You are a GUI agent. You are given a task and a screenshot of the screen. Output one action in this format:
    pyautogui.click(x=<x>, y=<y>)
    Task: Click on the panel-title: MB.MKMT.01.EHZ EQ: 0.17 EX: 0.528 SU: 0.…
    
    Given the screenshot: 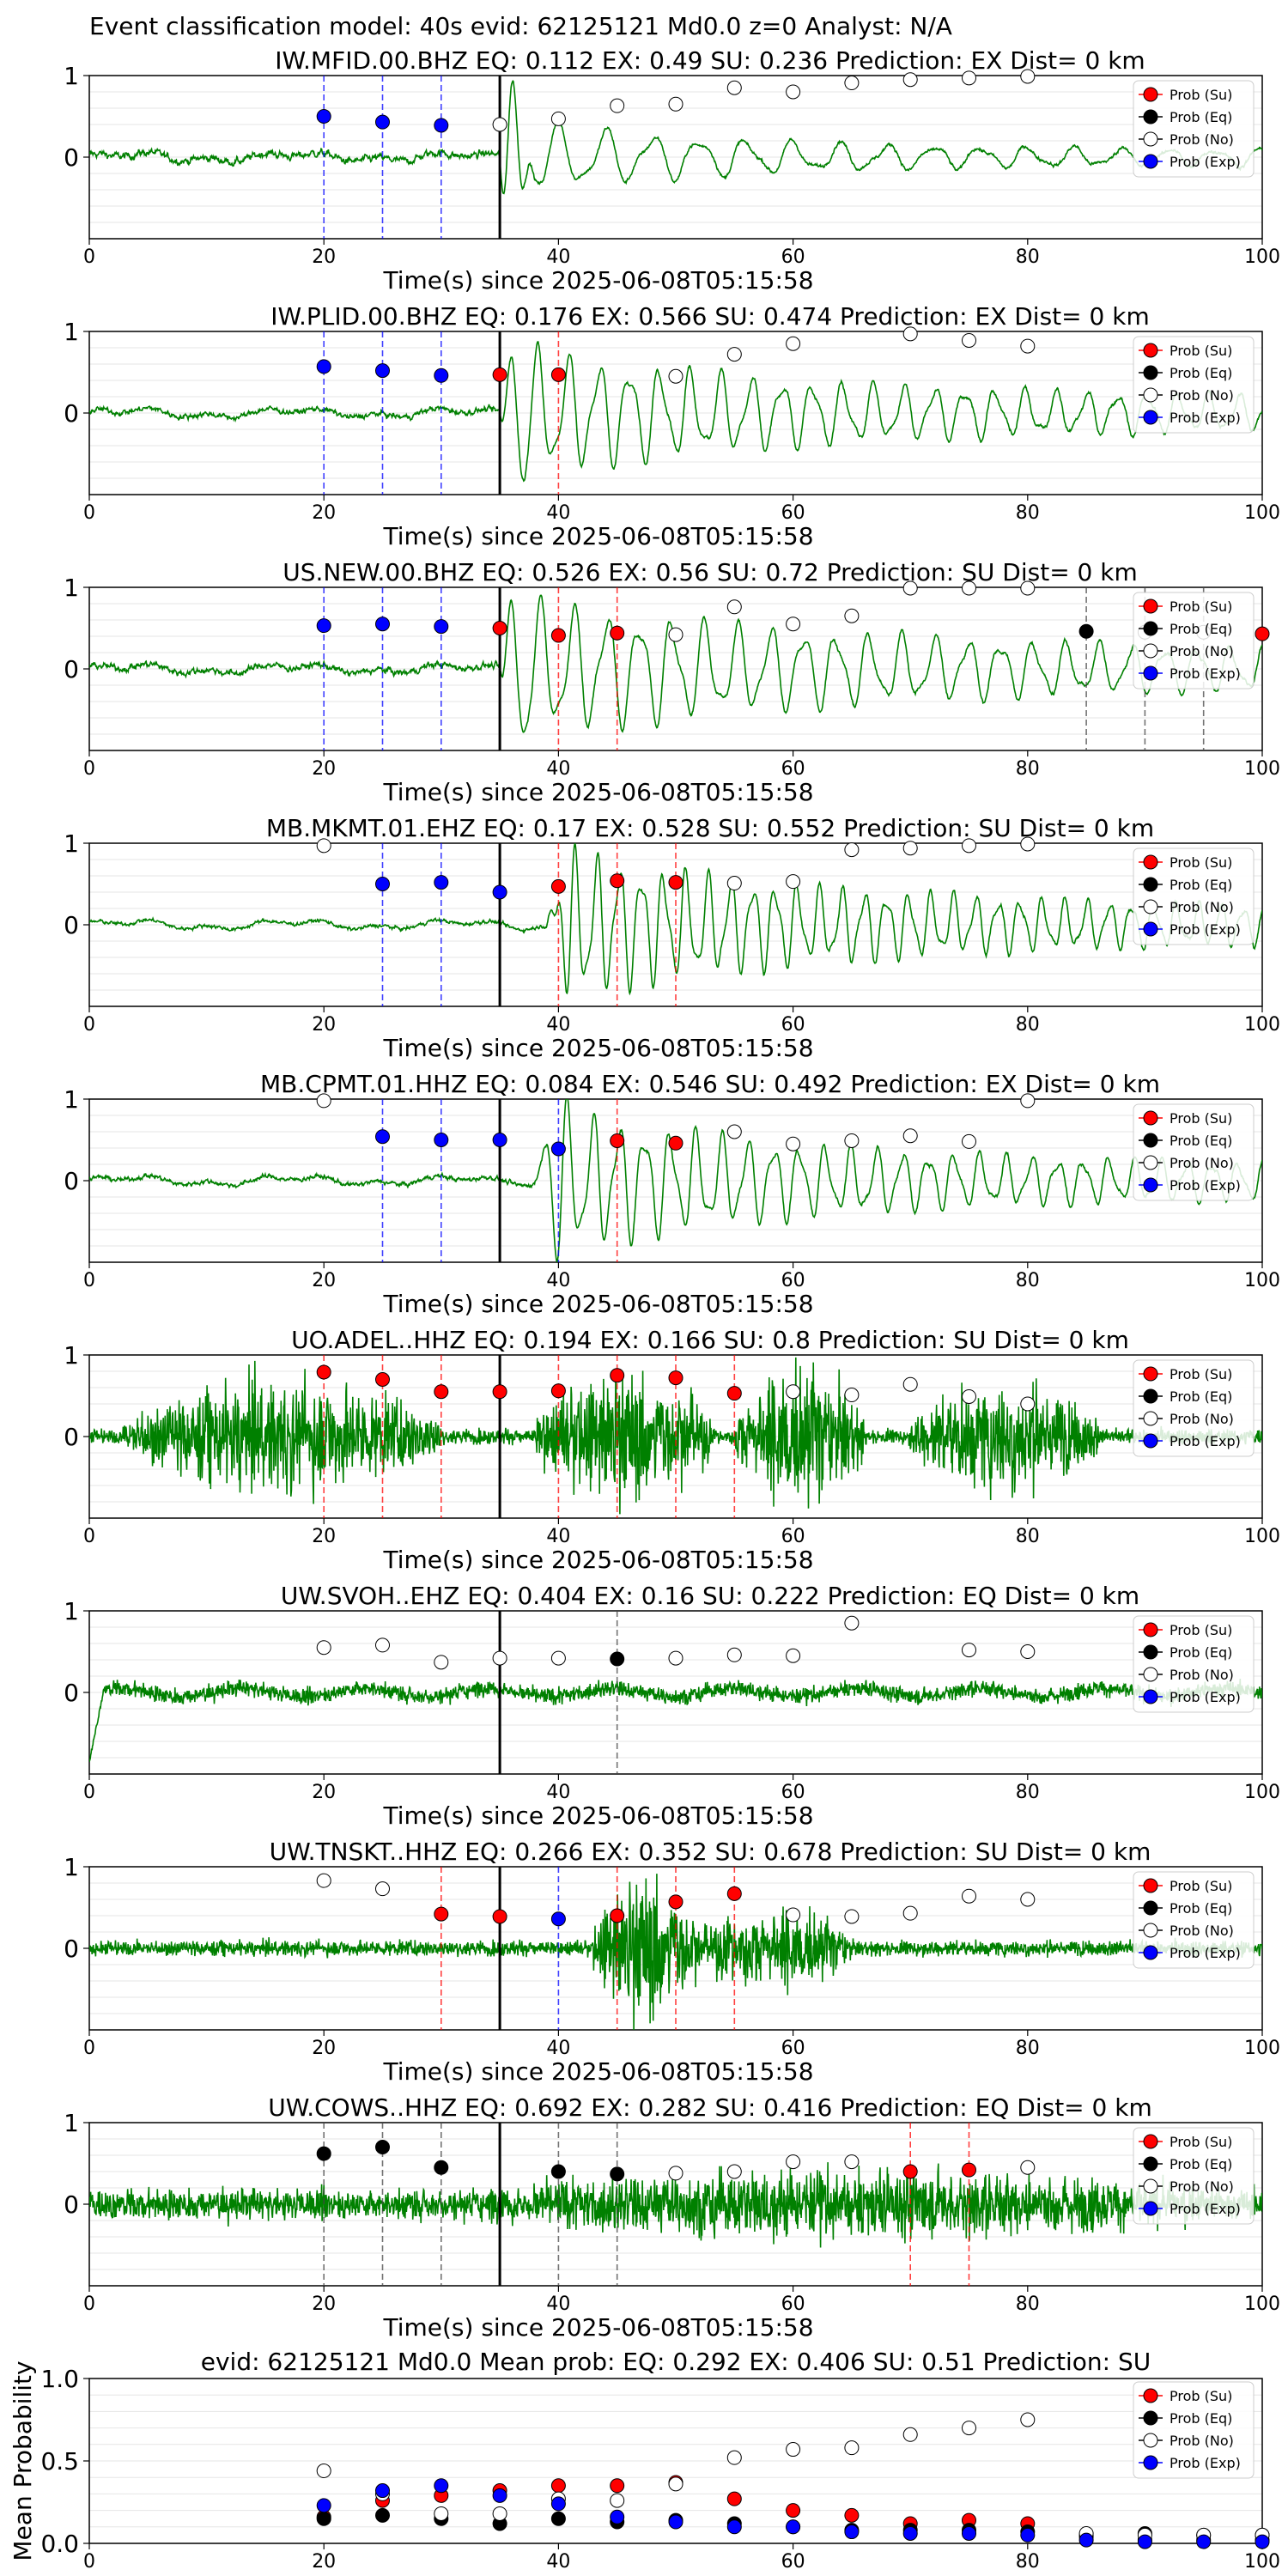 What is the action you would take?
    pyautogui.click(x=710, y=828)
    